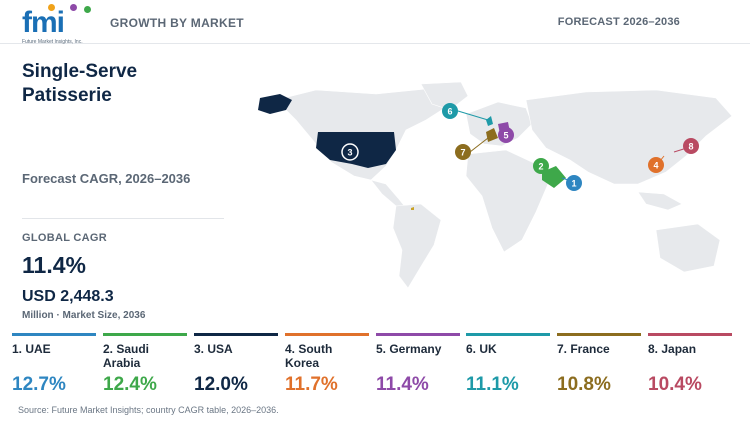 The width and height of the screenshot is (750, 421). I want to click on country-cagr: 11.1%, so click(492, 384).